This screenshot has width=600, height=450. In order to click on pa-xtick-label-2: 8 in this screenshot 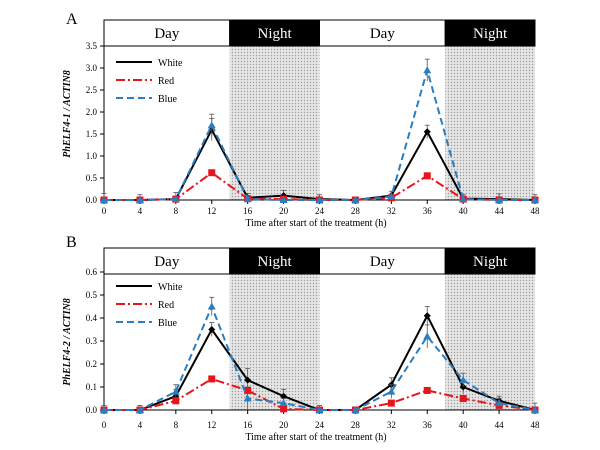, I will do `click(176, 211)`.